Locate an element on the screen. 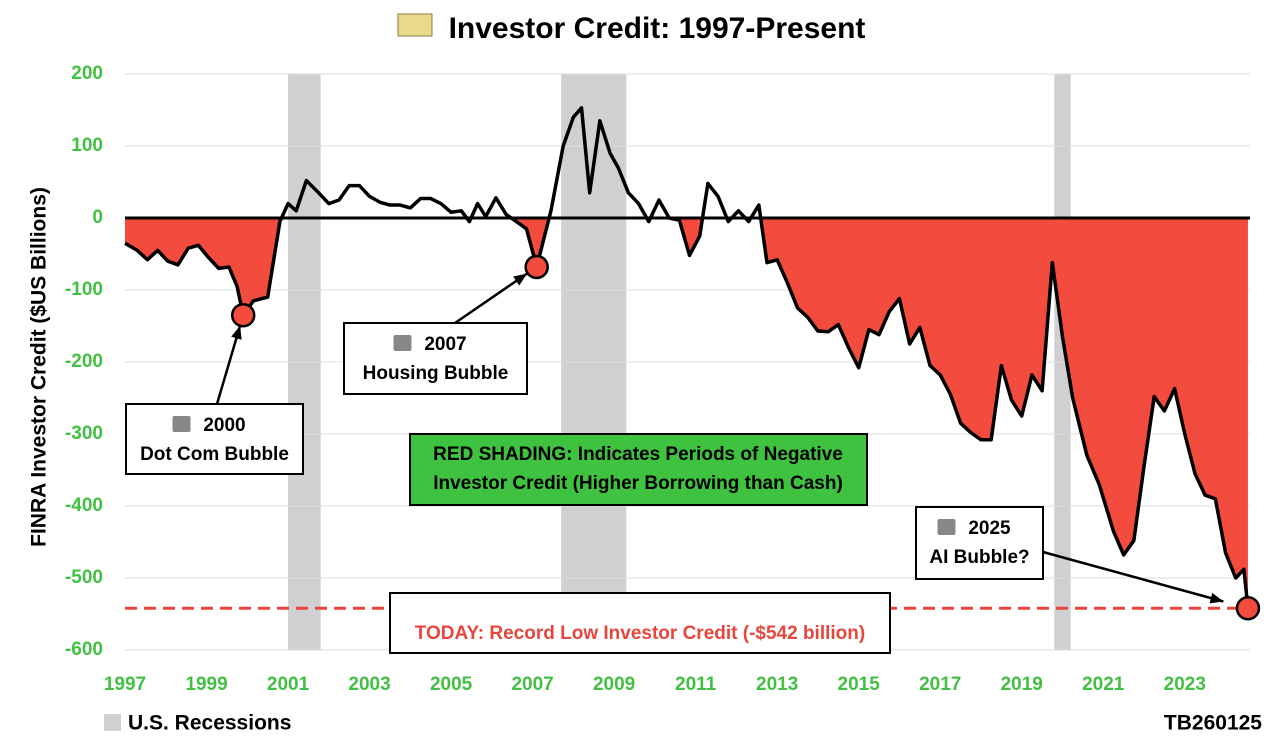  y-tick-label: -400 is located at coordinates (84, 505).